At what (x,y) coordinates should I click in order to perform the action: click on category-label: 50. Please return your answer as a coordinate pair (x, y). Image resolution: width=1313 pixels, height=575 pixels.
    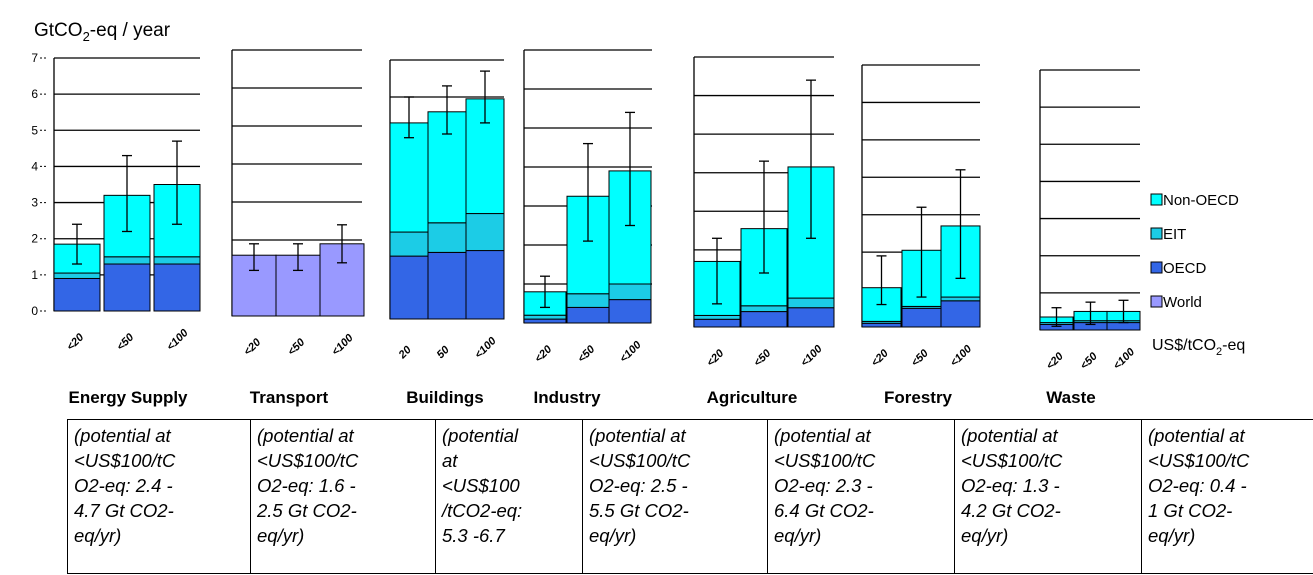
    Looking at the image, I should click on (444, 352).